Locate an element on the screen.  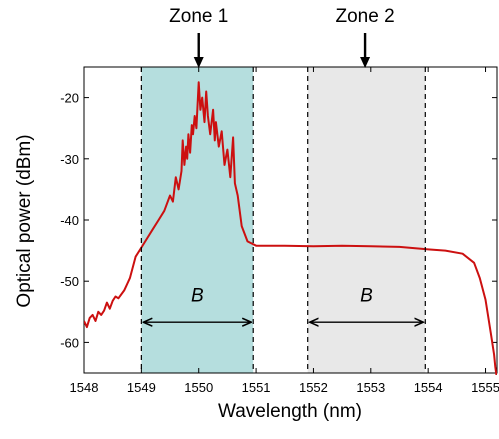
zone-1-arrow-head is located at coordinates (198, 62).